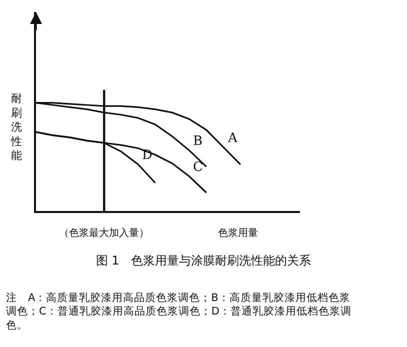  I want to click on y-axis-title: 耐刷洗性能, so click(16, 127).